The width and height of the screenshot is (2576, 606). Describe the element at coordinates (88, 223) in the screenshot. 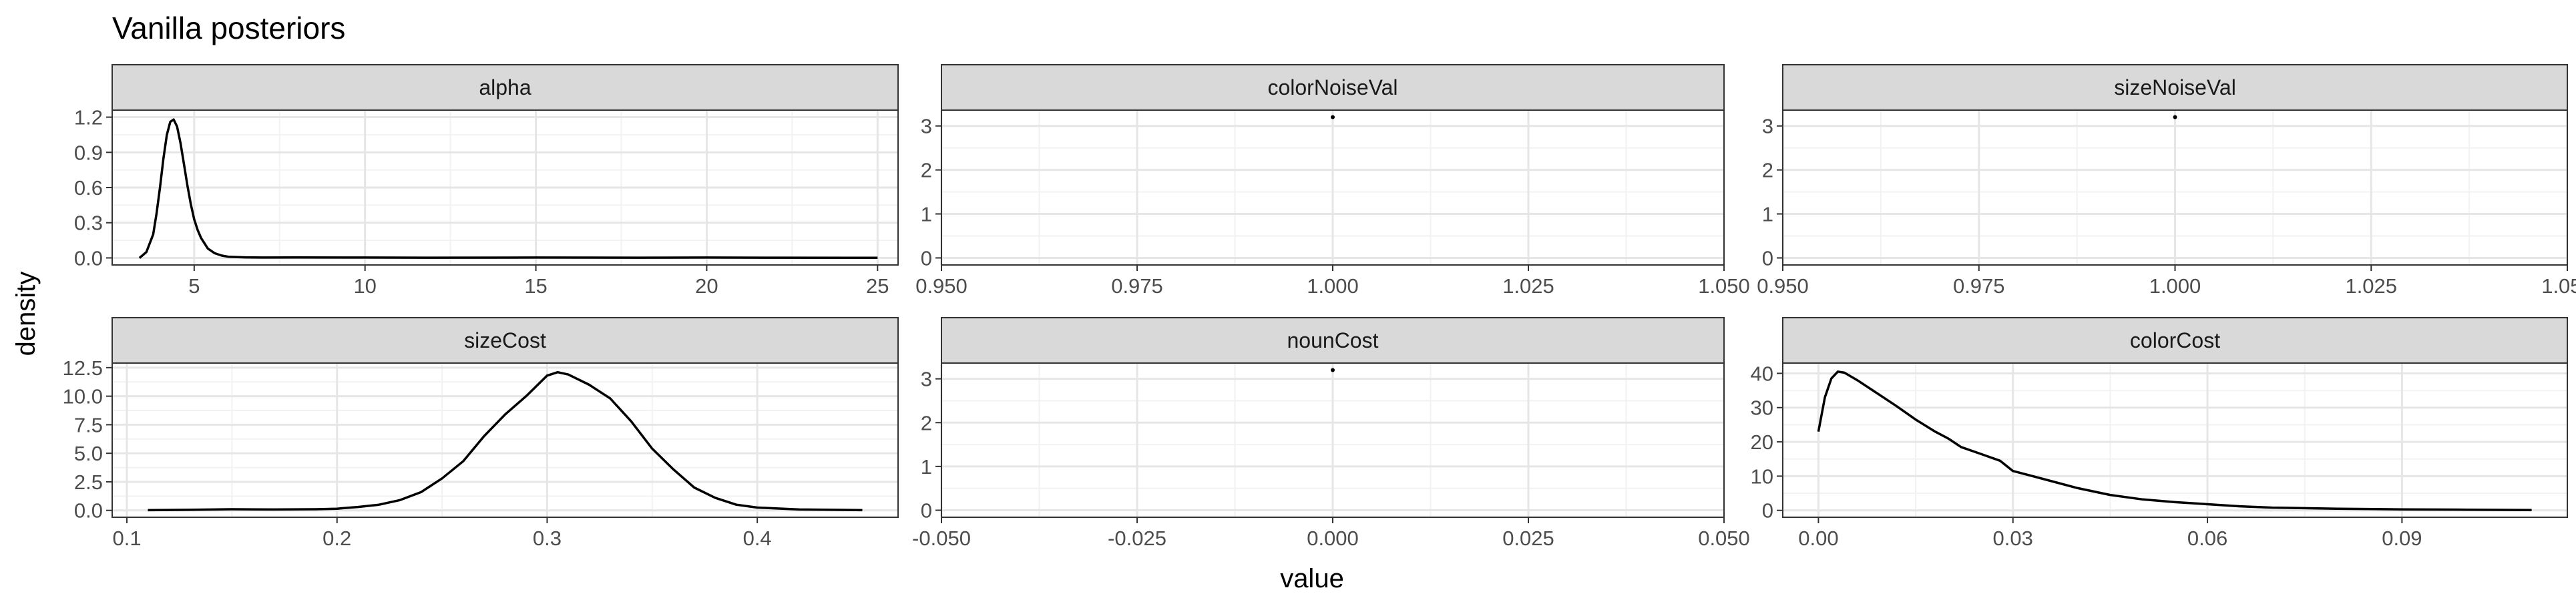

I see `y-tick-label: 0.3` at that location.